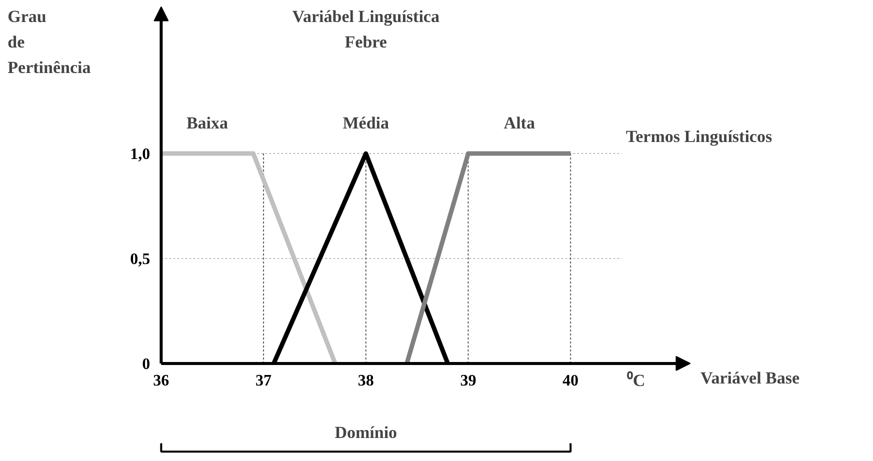  What do you see at coordinates (146, 364) in the screenshot?
I see `y-tick-label: 0` at bounding box center [146, 364].